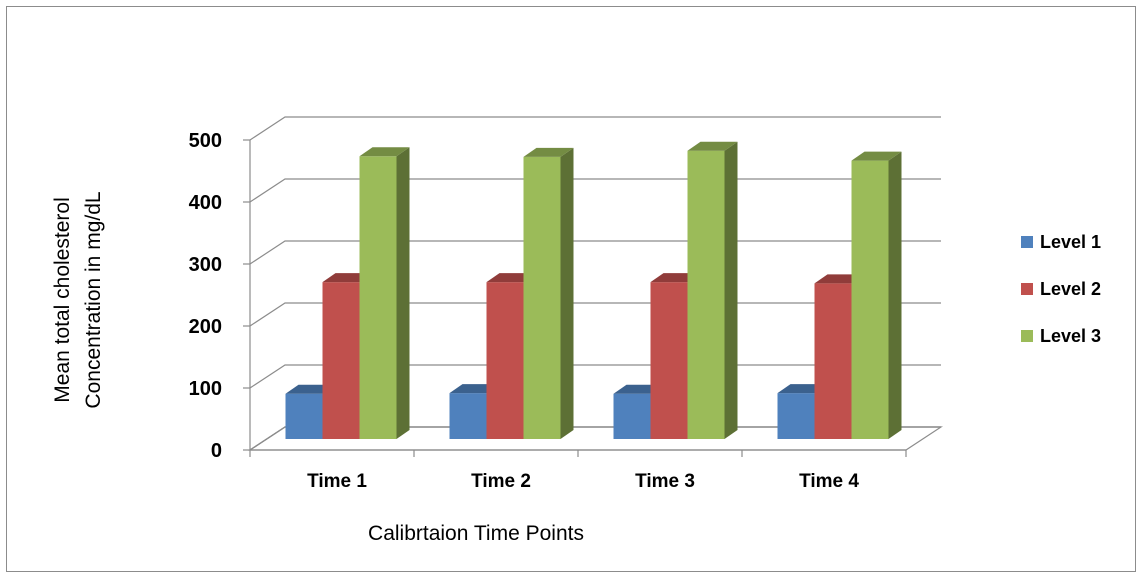 This screenshot has width=1144, height=578. Describe the element at coordinates (62, 299) in the screenshot. I see `y-axis-title-line-1: Mean total cholesterol` at that location.